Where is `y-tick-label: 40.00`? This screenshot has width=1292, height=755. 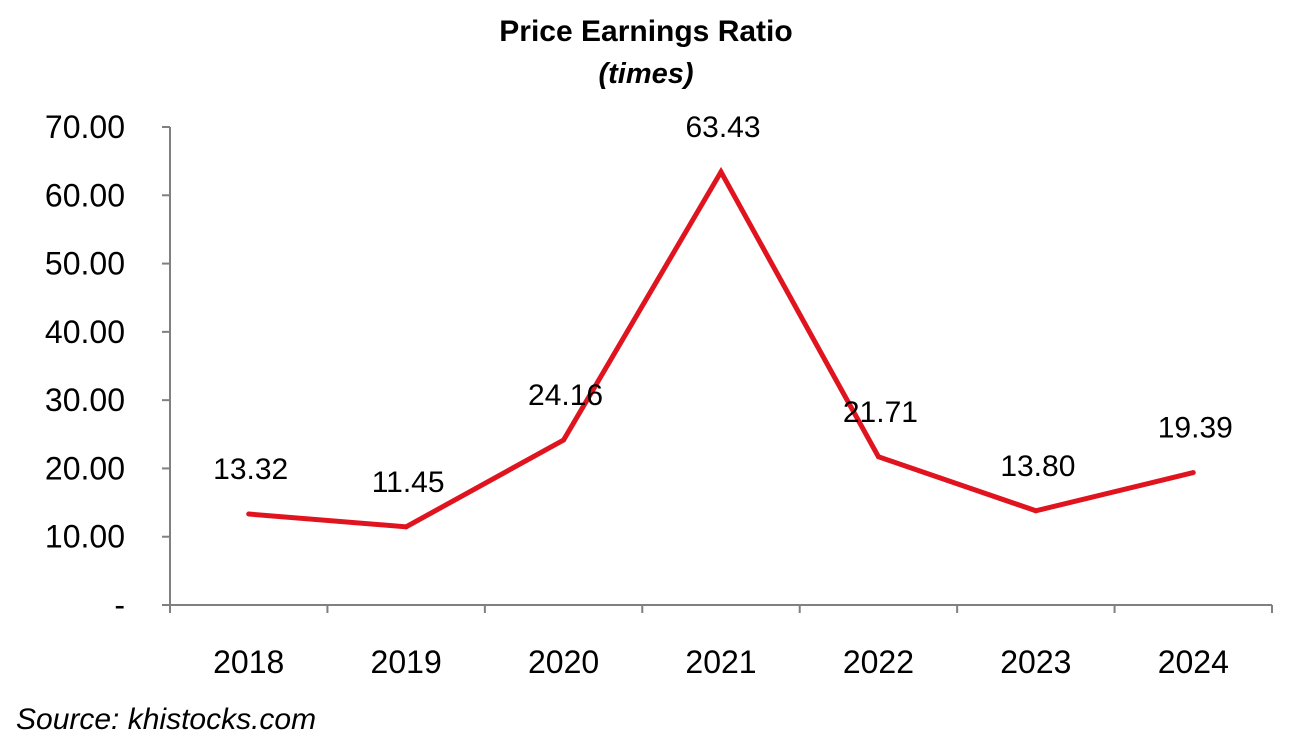 y-tick-label: 40.00 is located at coordinates (85, 332).